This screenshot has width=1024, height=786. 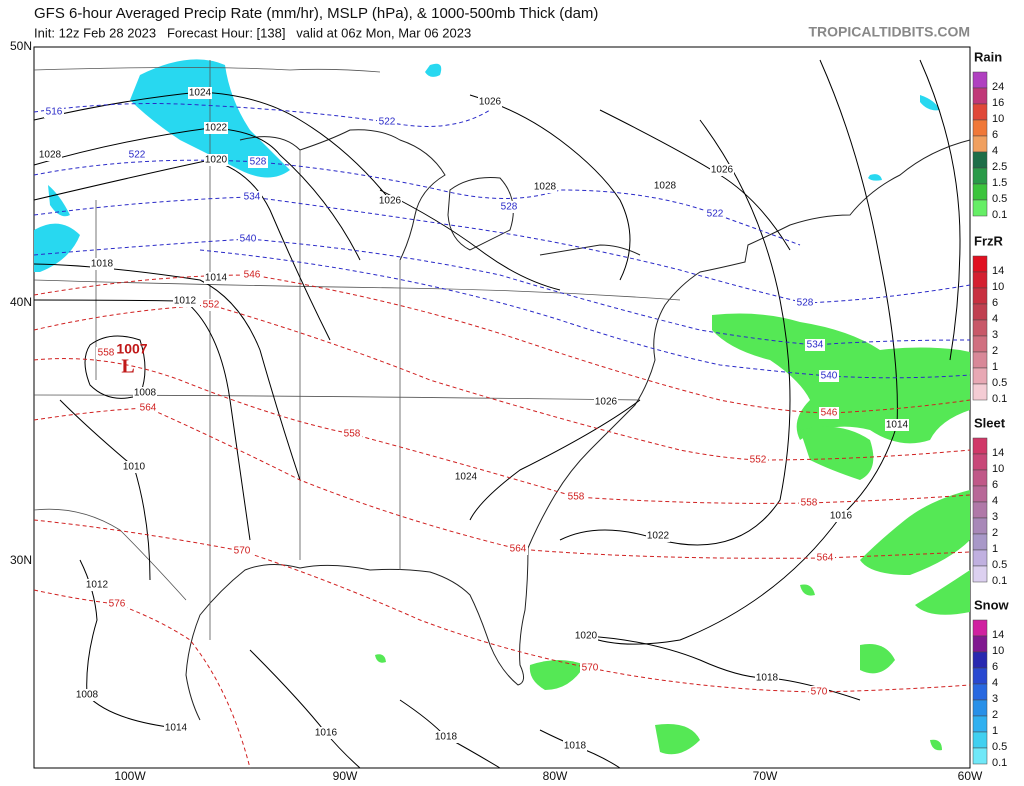 I want to click on thickness-label: 570, so click(x=819, y=692).